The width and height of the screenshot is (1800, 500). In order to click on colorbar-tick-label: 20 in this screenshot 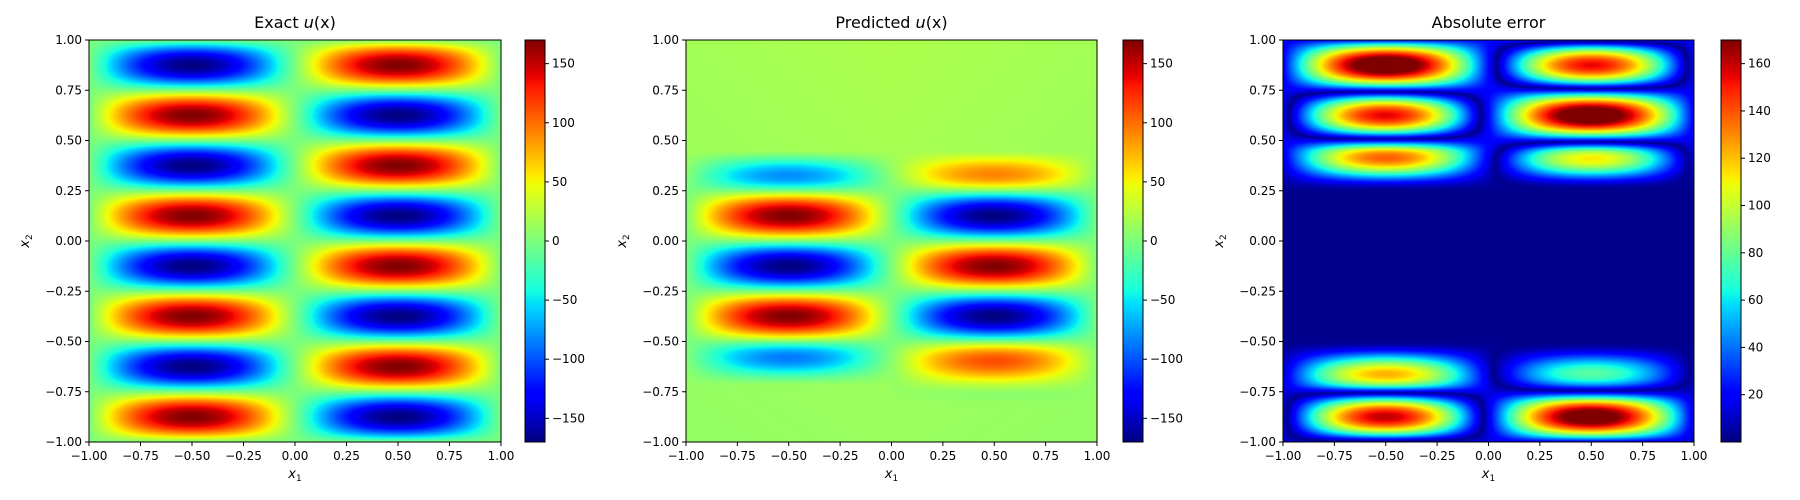, I will do `click(1755, 395)`.